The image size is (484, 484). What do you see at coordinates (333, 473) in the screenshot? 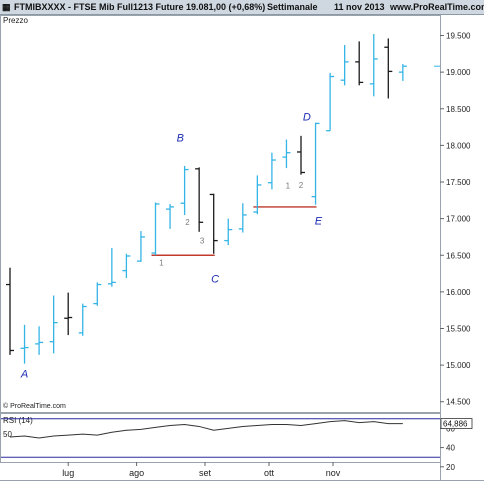
I see `x-axis-tick-label: nov` at bounding box center [333, 473].